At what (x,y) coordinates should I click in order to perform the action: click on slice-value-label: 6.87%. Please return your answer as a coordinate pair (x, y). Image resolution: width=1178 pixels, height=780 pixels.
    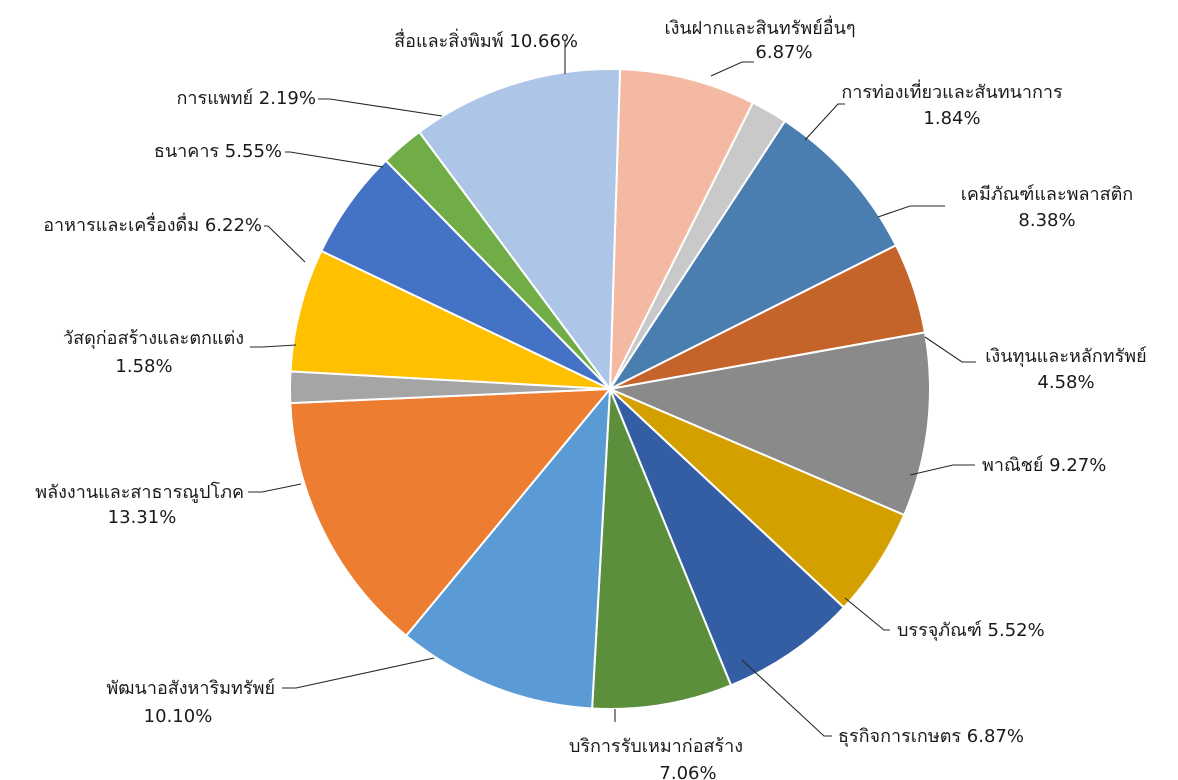
    Looking at the image, I should click on (783, 52).